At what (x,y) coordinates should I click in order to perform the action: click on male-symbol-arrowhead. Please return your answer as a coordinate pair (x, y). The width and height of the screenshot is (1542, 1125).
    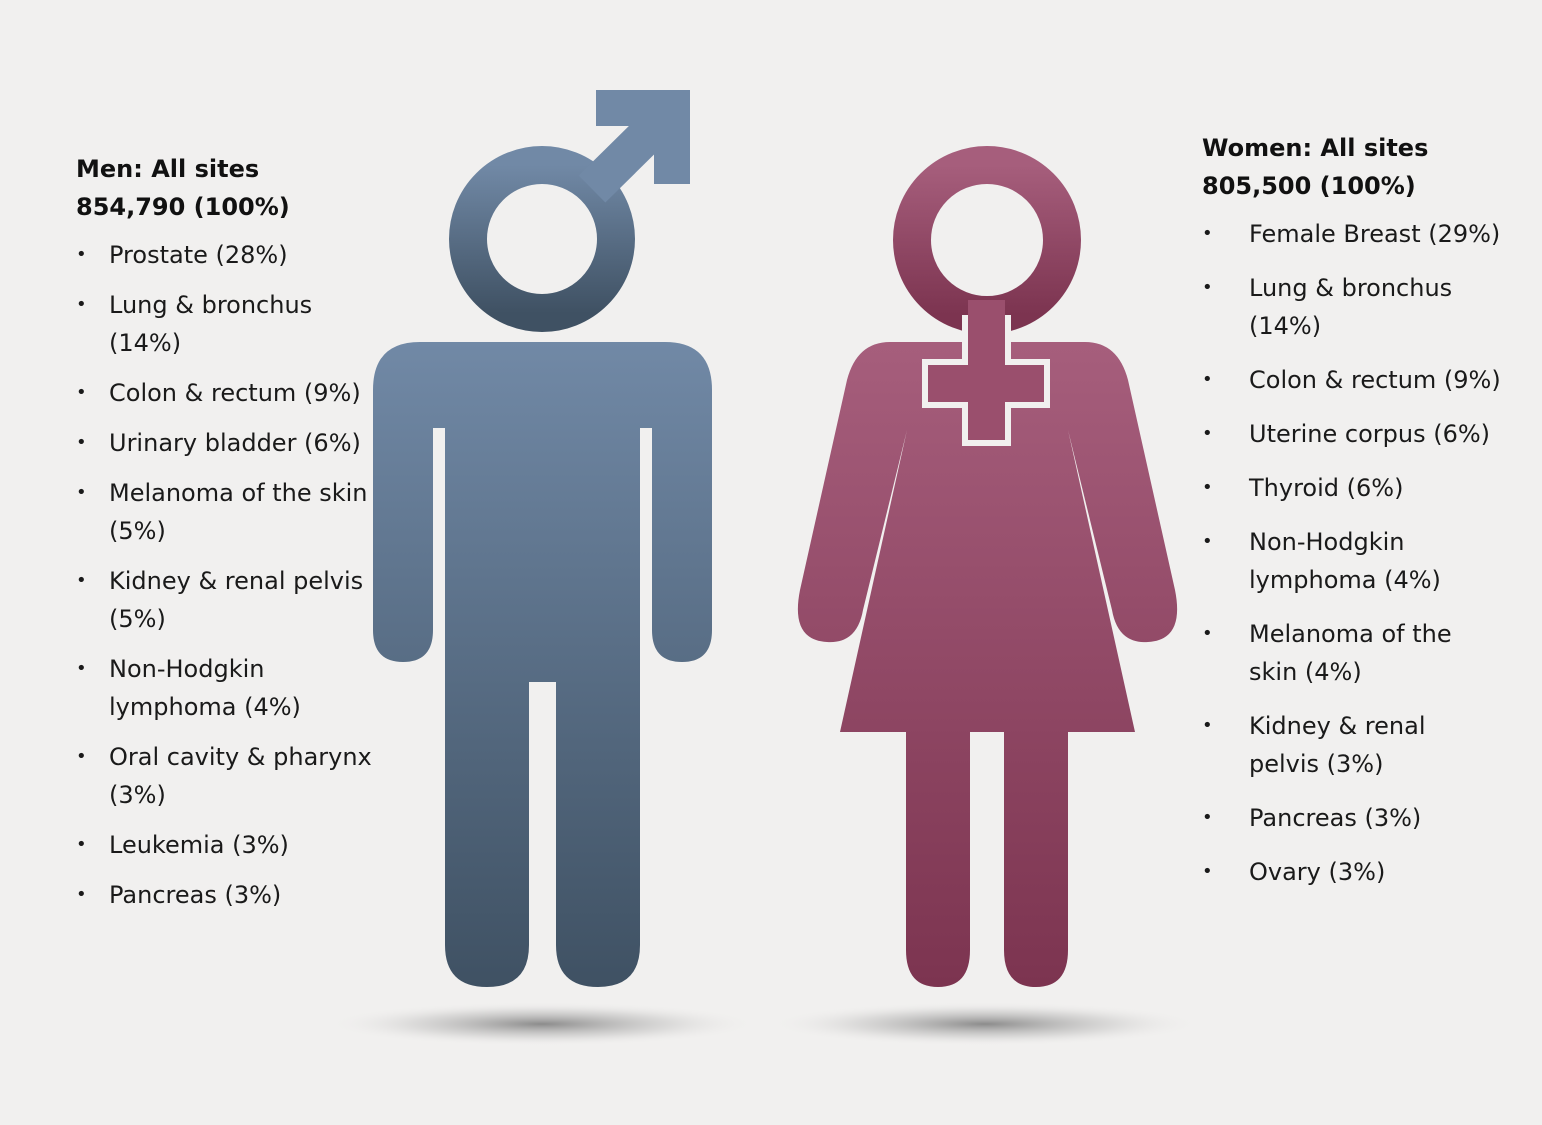
    Looking at the image, I should click on (643, 137).